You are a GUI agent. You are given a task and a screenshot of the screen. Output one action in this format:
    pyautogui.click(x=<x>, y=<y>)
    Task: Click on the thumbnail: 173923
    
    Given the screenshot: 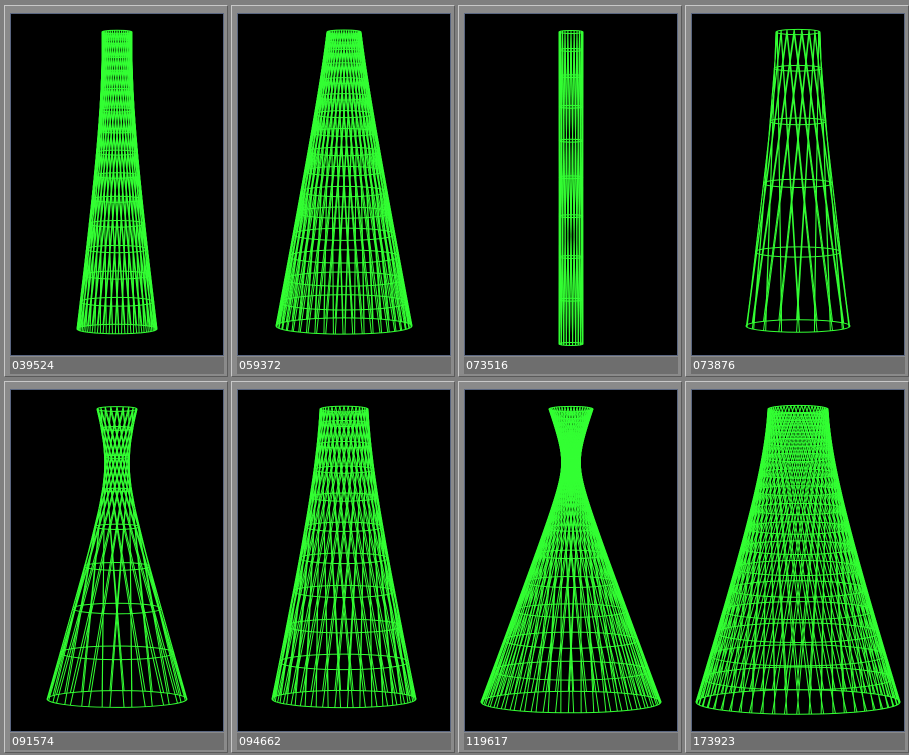 What is the action you would take?
    pyautogui.click(x=797, y=567)
    